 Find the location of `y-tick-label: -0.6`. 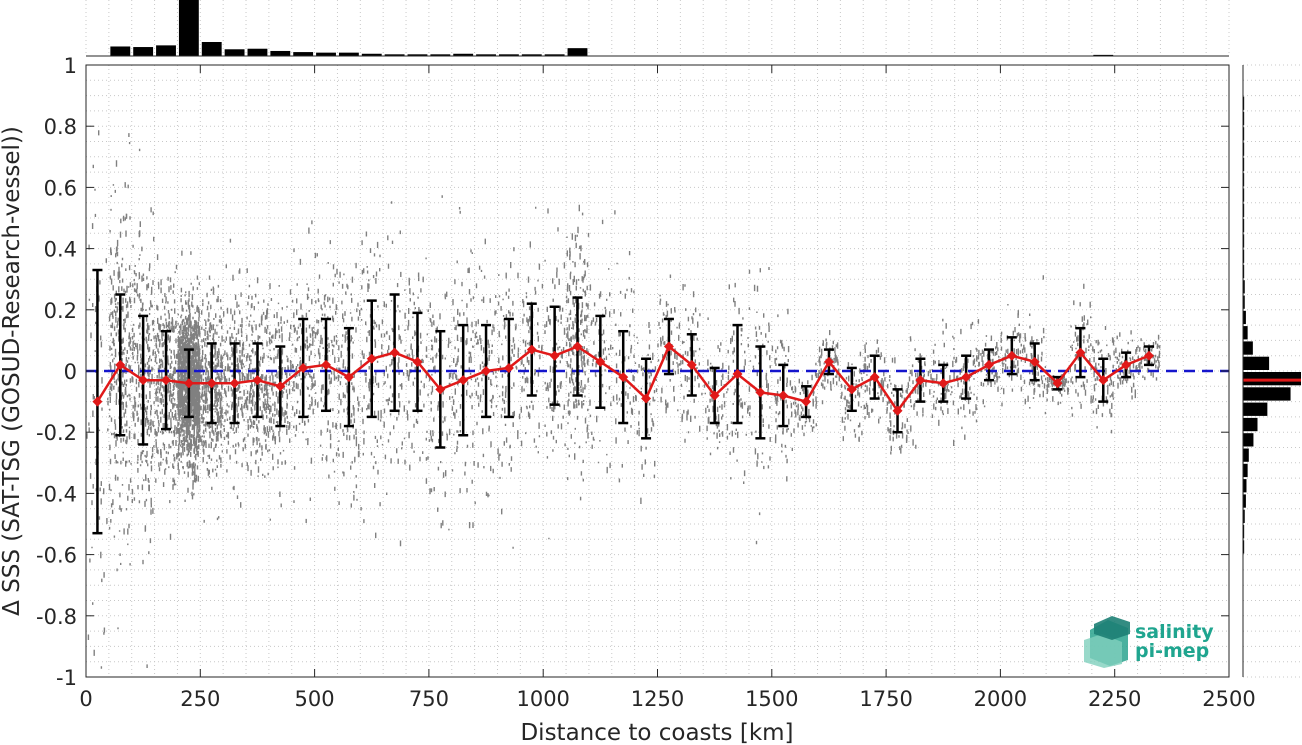

y-tick-label: -0.6 is located at coordinates (56, 556).